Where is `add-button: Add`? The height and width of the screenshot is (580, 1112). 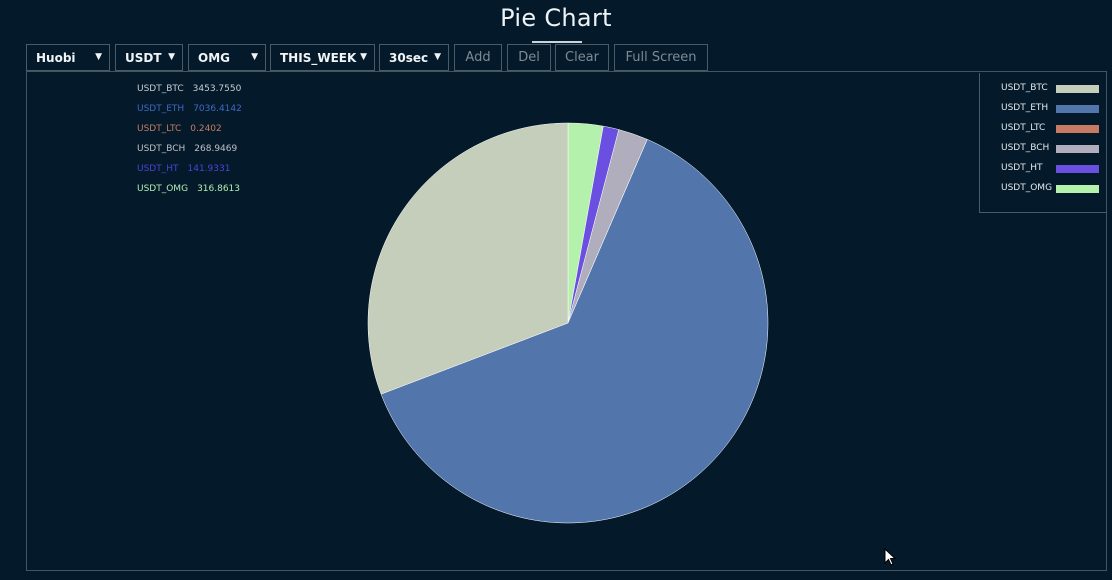 add-button: Add is located at coordinates (478, 57).